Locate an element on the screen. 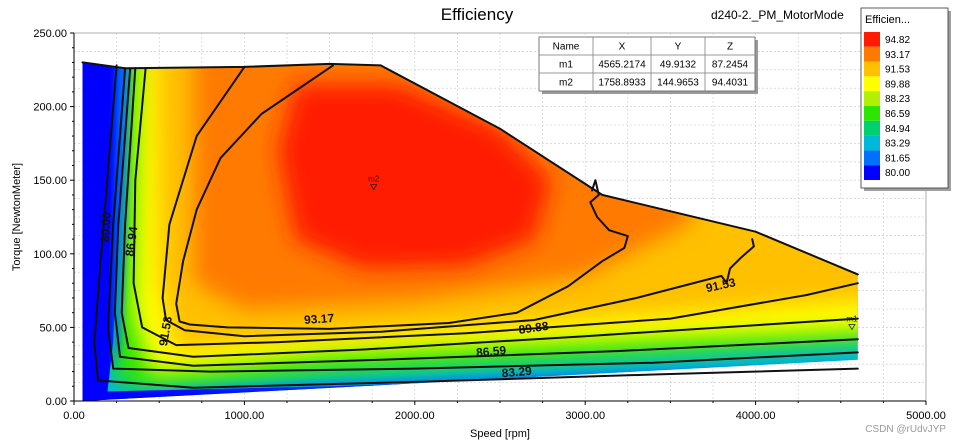 The image size is (961, 444). y-tick-label: 0.00 is located at coordinates (56, 402).